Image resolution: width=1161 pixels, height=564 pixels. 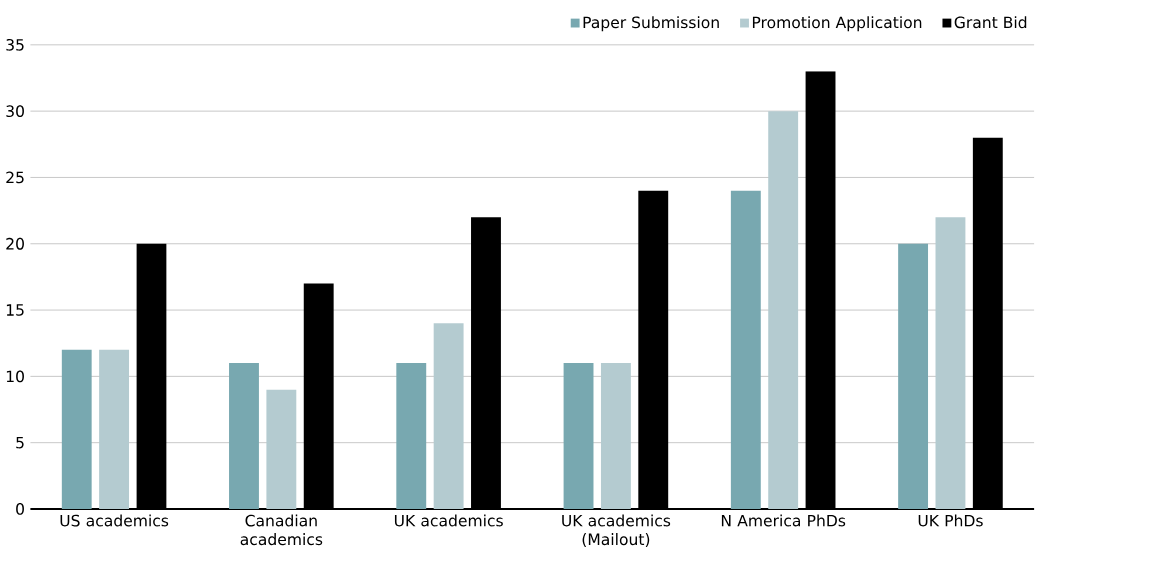 I want to click on x-tick-label: Canadian academics, so click(x=281, y=530).